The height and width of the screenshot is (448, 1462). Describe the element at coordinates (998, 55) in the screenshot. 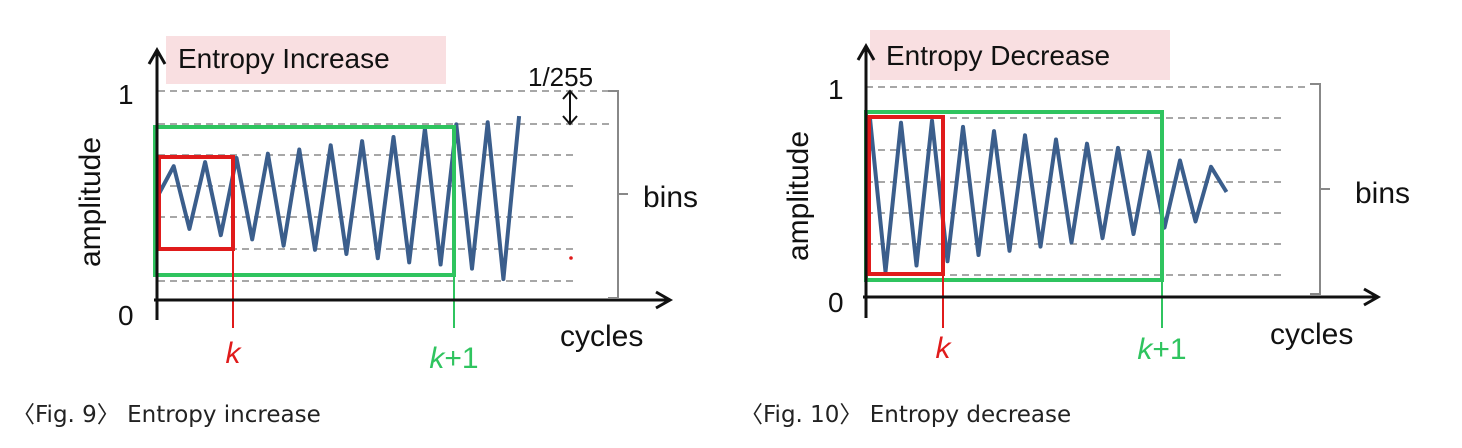

I see `figure-title: Entropy Decrease` at that location.